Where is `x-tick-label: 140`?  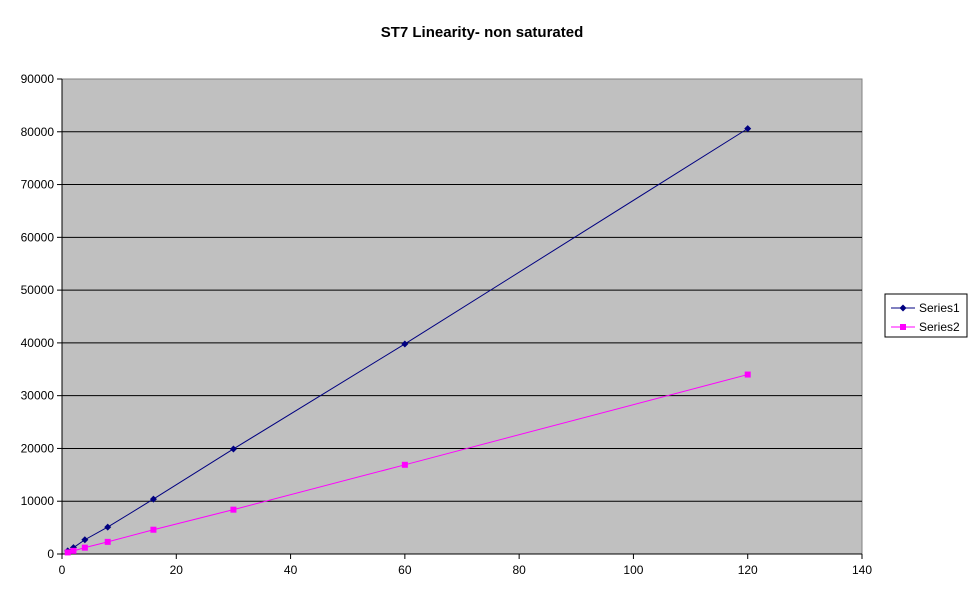 x-tick-label: 140 is located at coordinates (862, 570).